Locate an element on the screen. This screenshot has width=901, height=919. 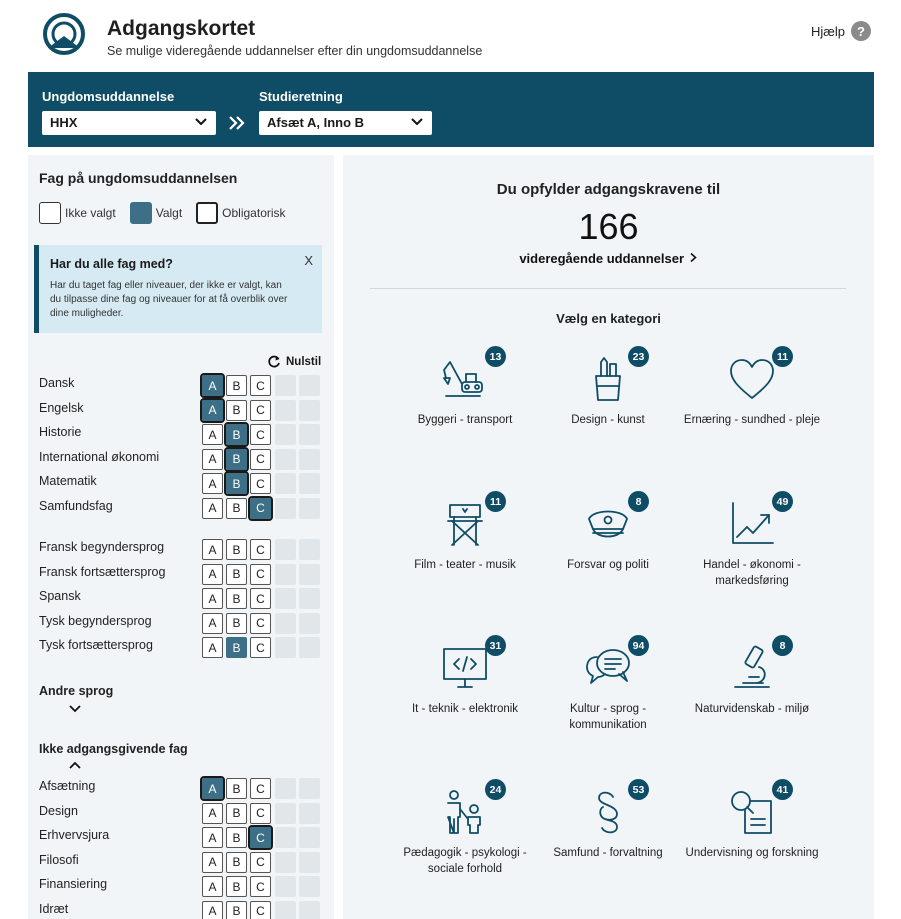
category-card: 11 Film - teater - musik is located at coordinates (465, 556).